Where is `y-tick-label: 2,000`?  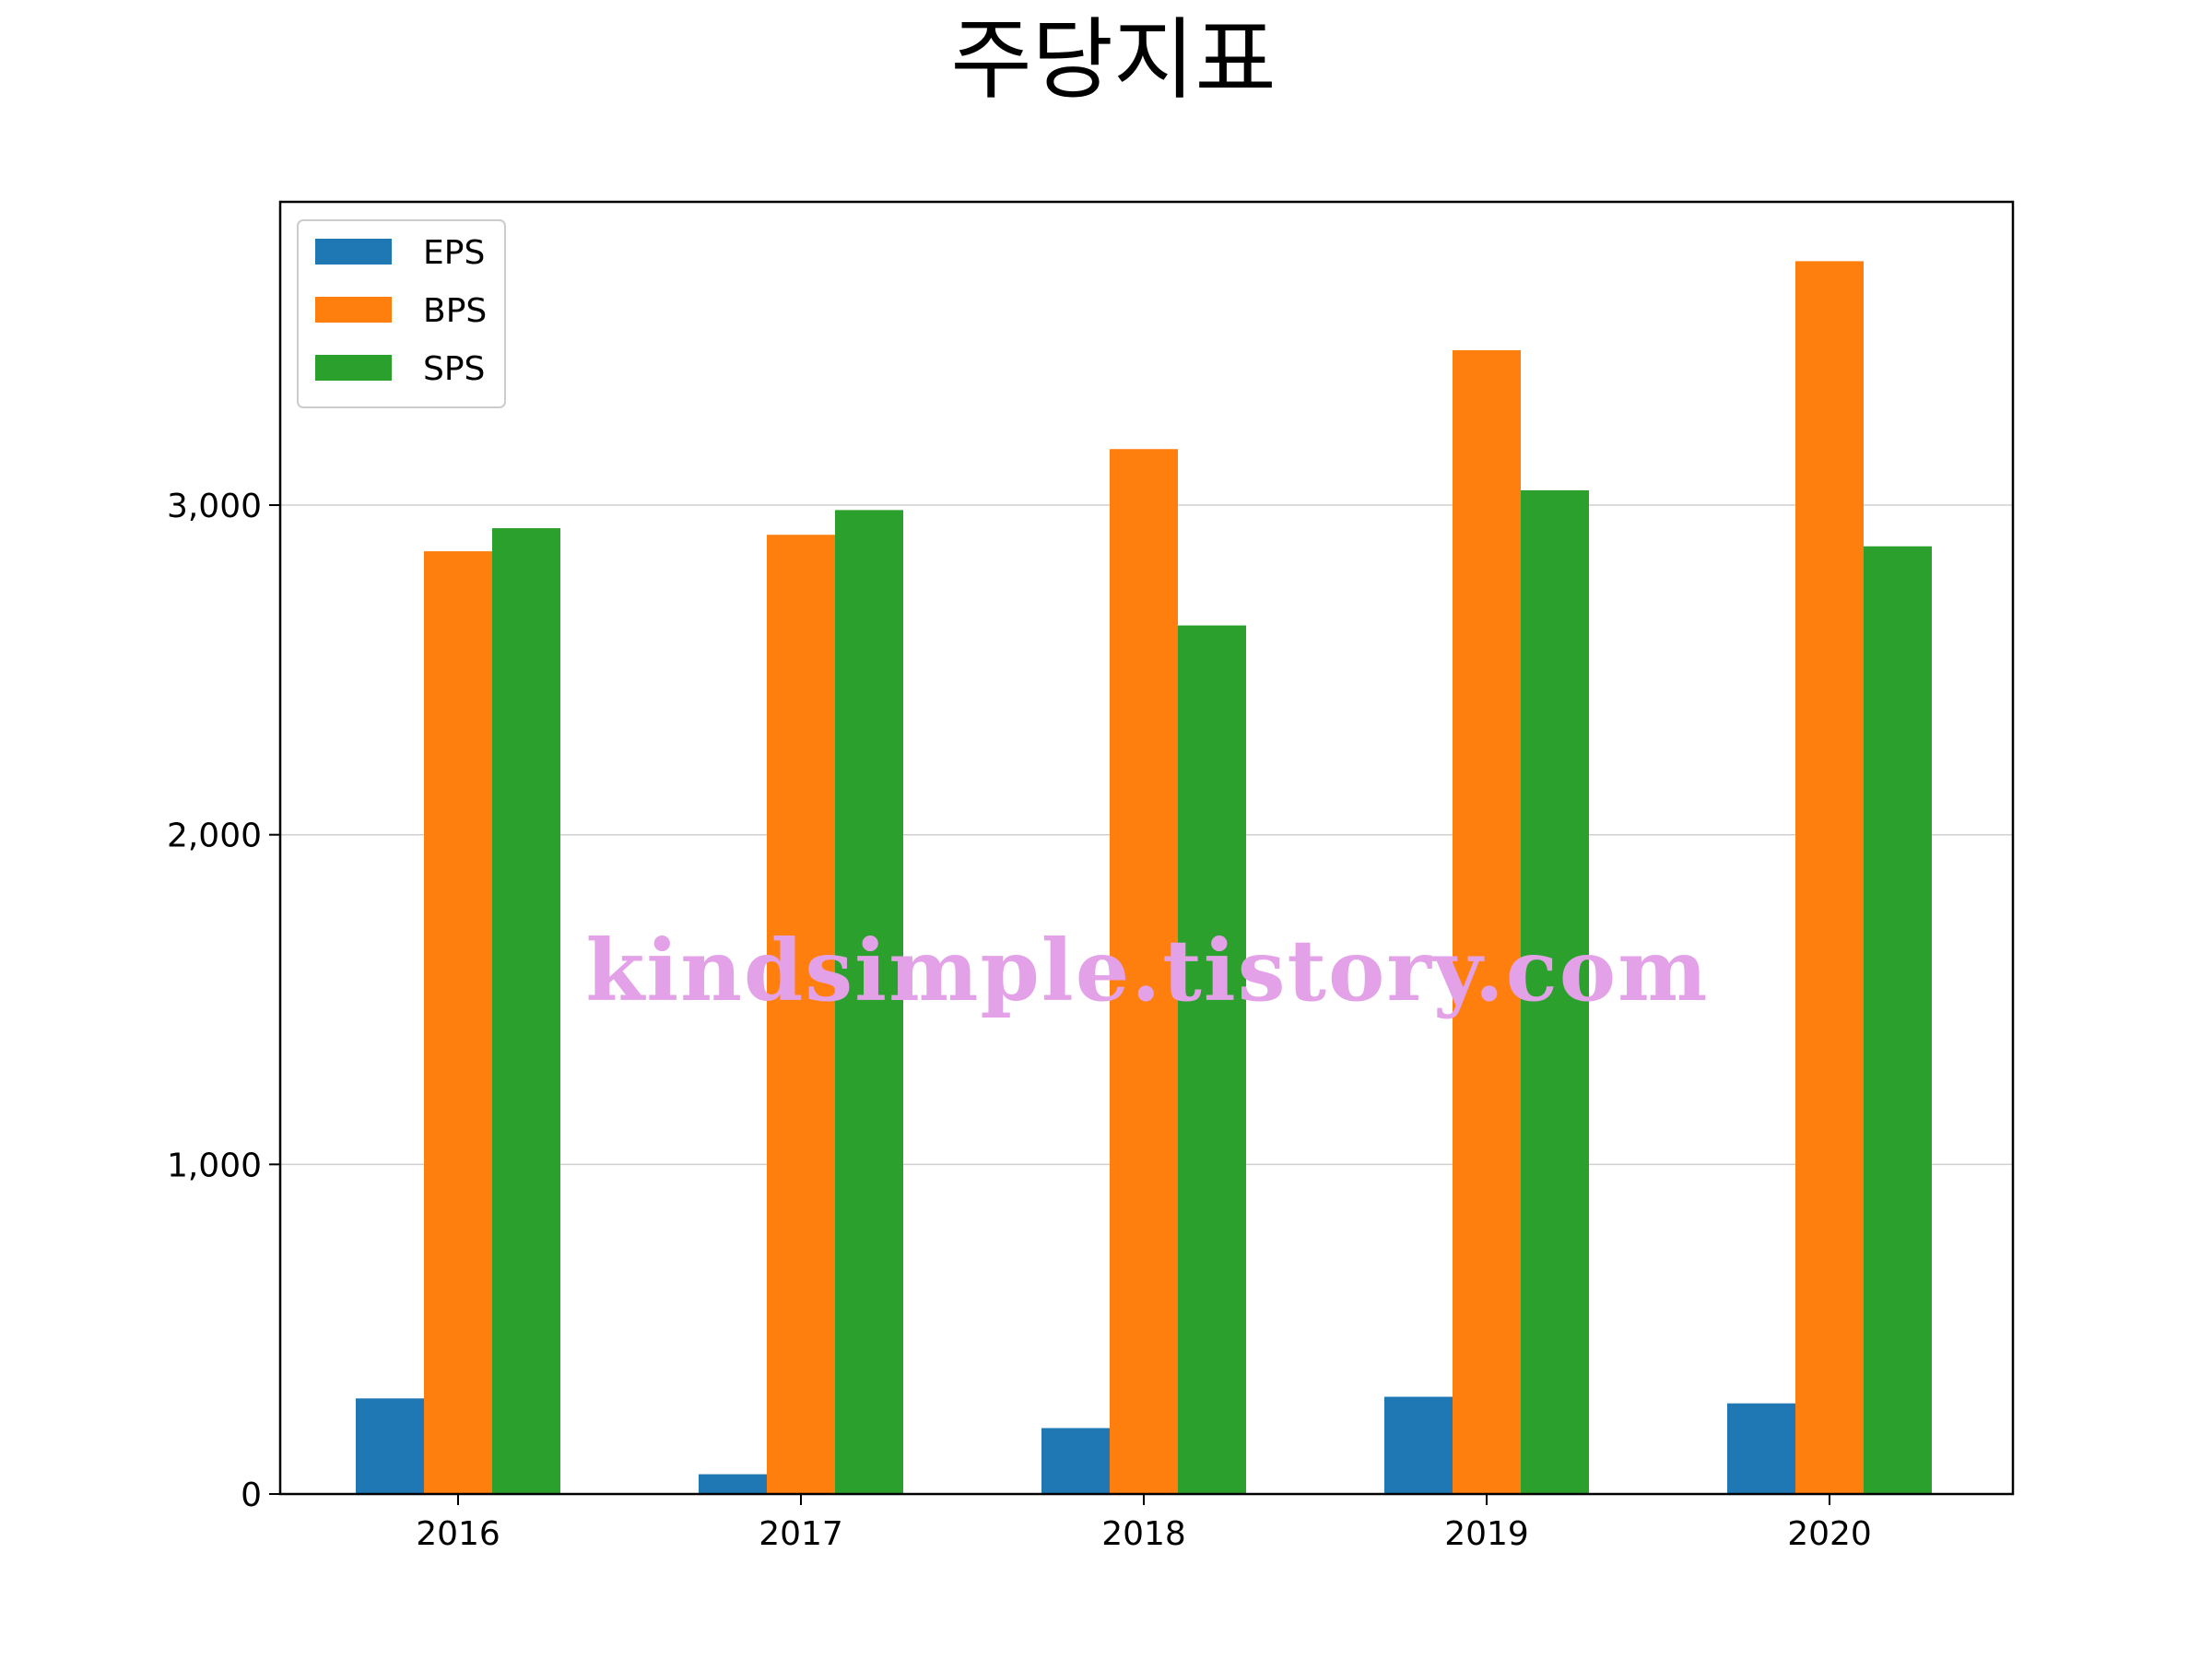
y-tick-label: 2,000 is located at coordinates (214, 836).